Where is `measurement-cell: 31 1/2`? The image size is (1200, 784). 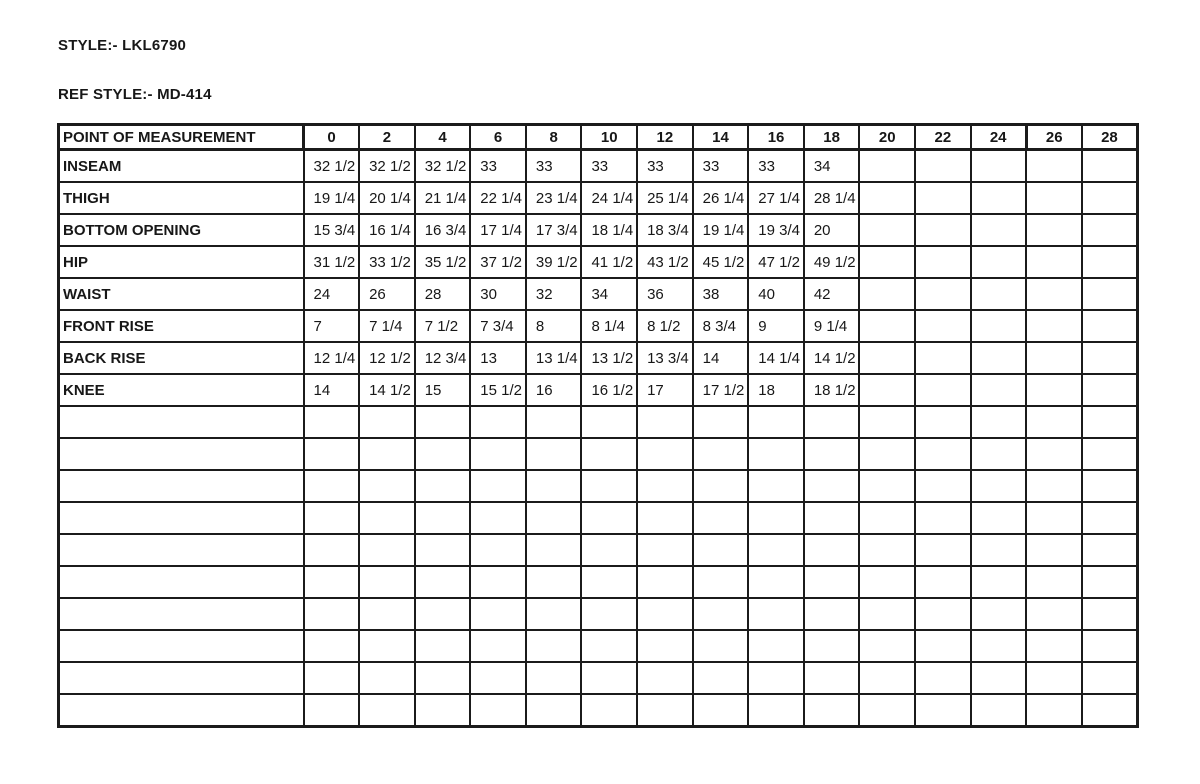
measurement-cell: 31 1/2 is located at coordinates (331, 262).